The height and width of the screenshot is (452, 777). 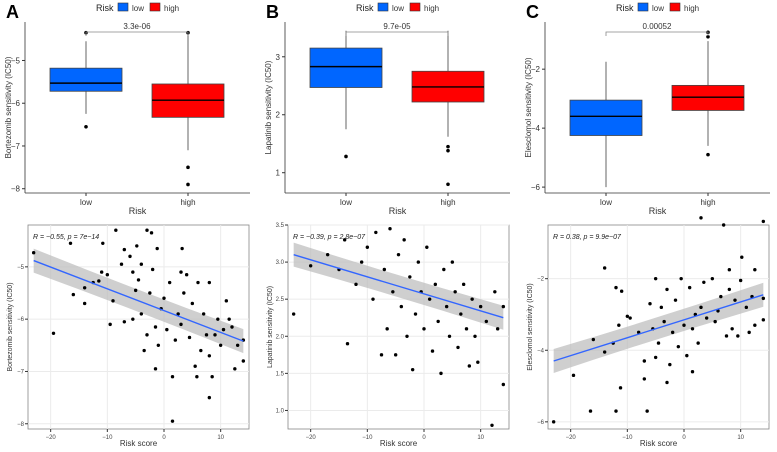 What do you see at coordinates (532, 12) in the screenshot?
I see `panel-label: C` at bounding box center [532, 12].